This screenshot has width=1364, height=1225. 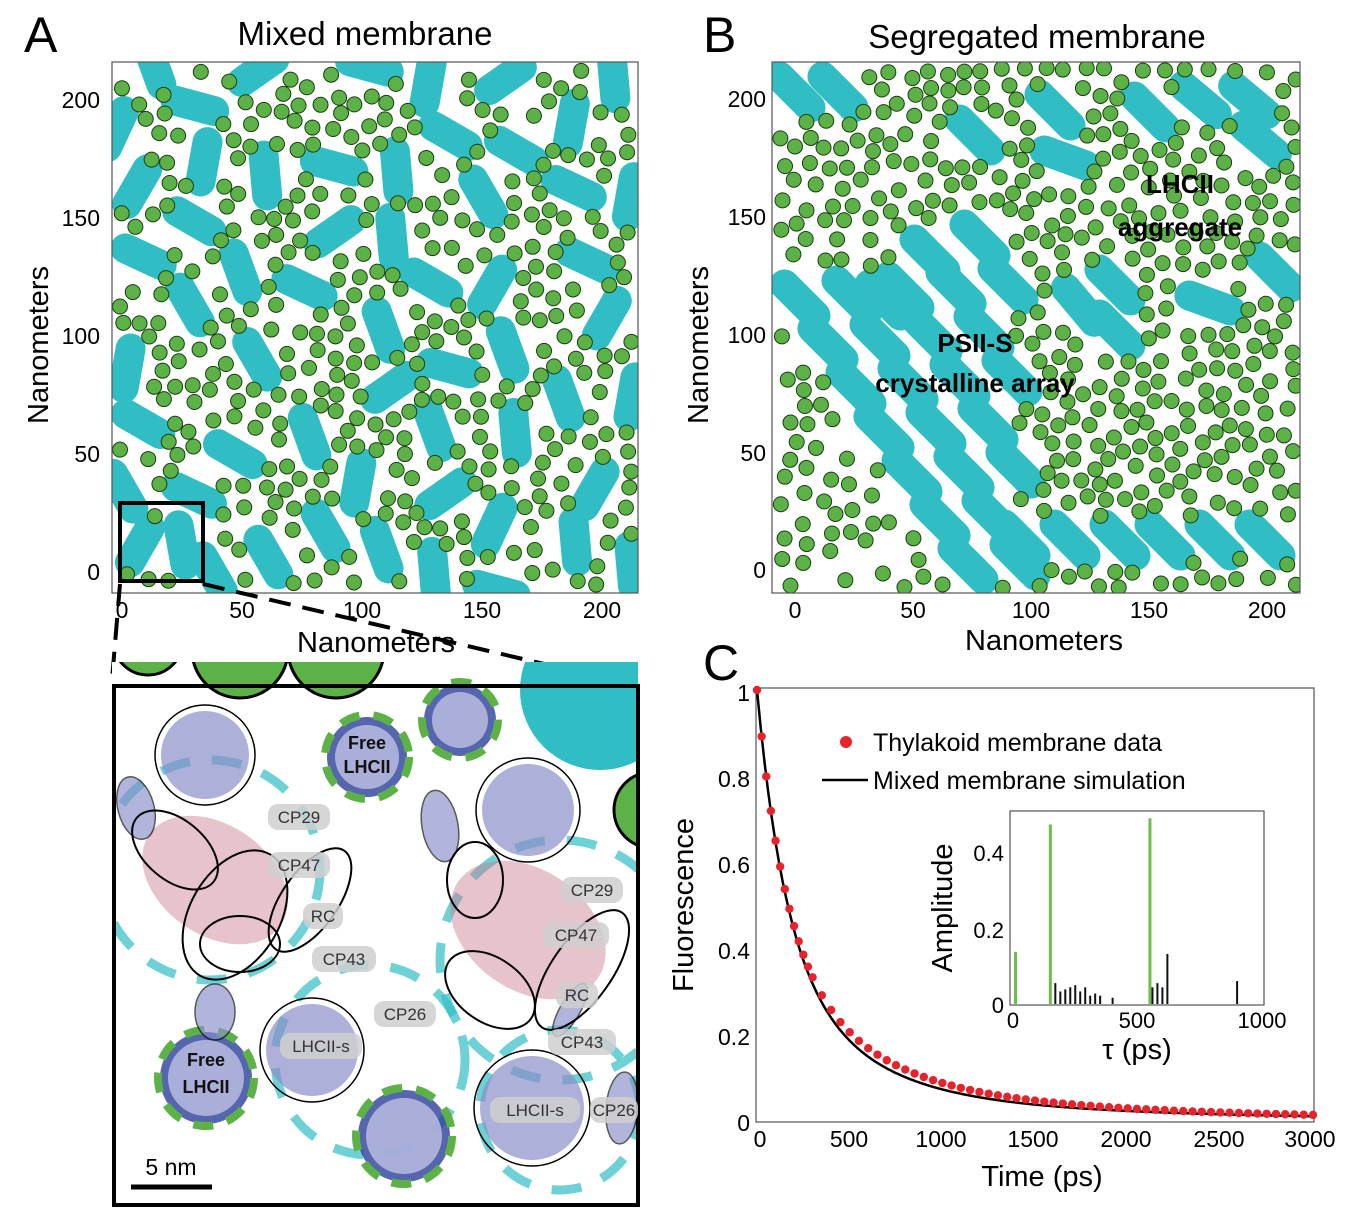 I want to click on panel-b-xtick: 100, so click(x=1031, y=610).